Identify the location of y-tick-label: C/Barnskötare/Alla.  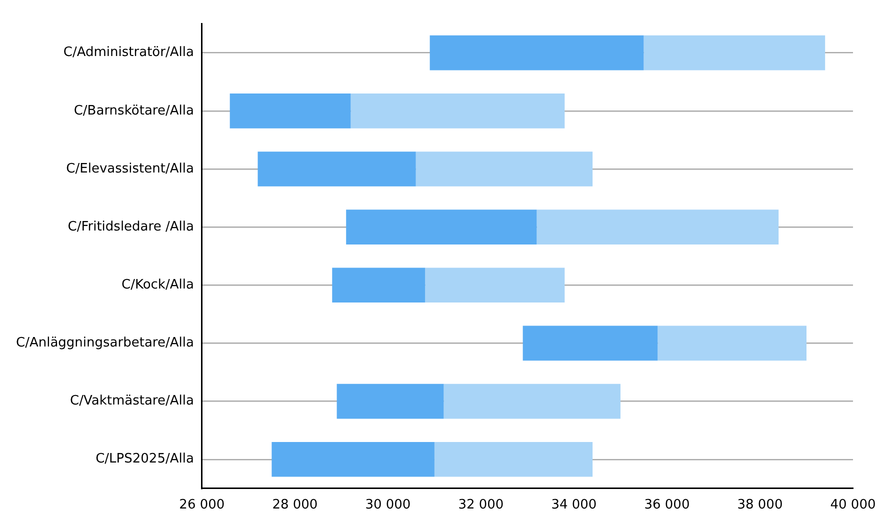
(134, 110).